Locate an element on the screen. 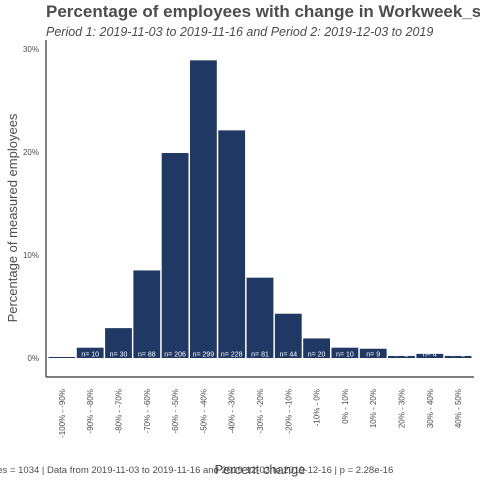 This screenshot has height=480, width=480. y-axis-title: Percentage of measured employees is located at coordinates (12, 217).